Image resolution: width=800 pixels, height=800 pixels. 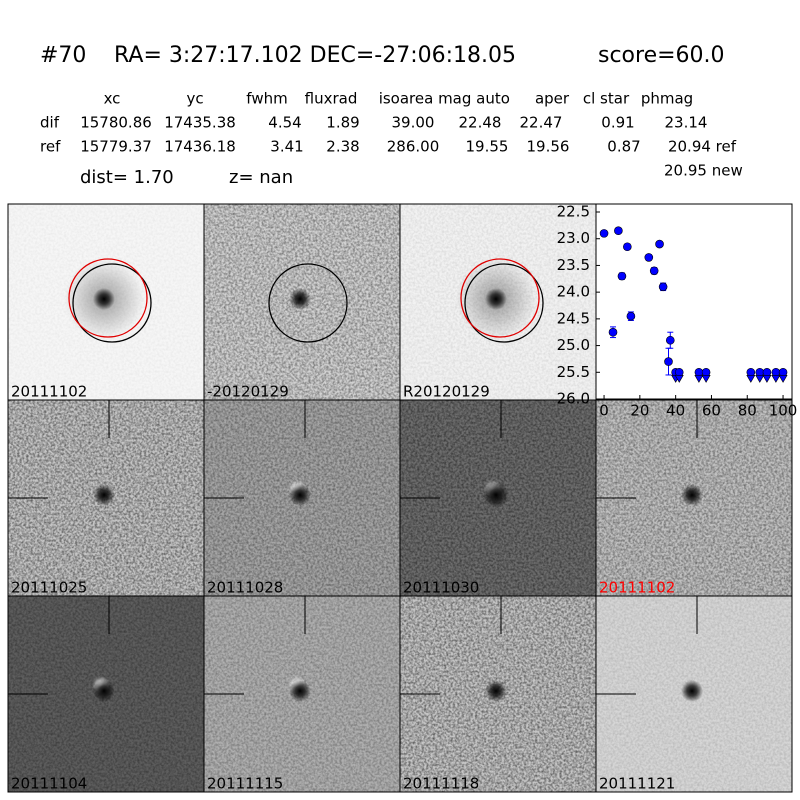 I want to click on score: score=60.0, so click(x=661, y=55).